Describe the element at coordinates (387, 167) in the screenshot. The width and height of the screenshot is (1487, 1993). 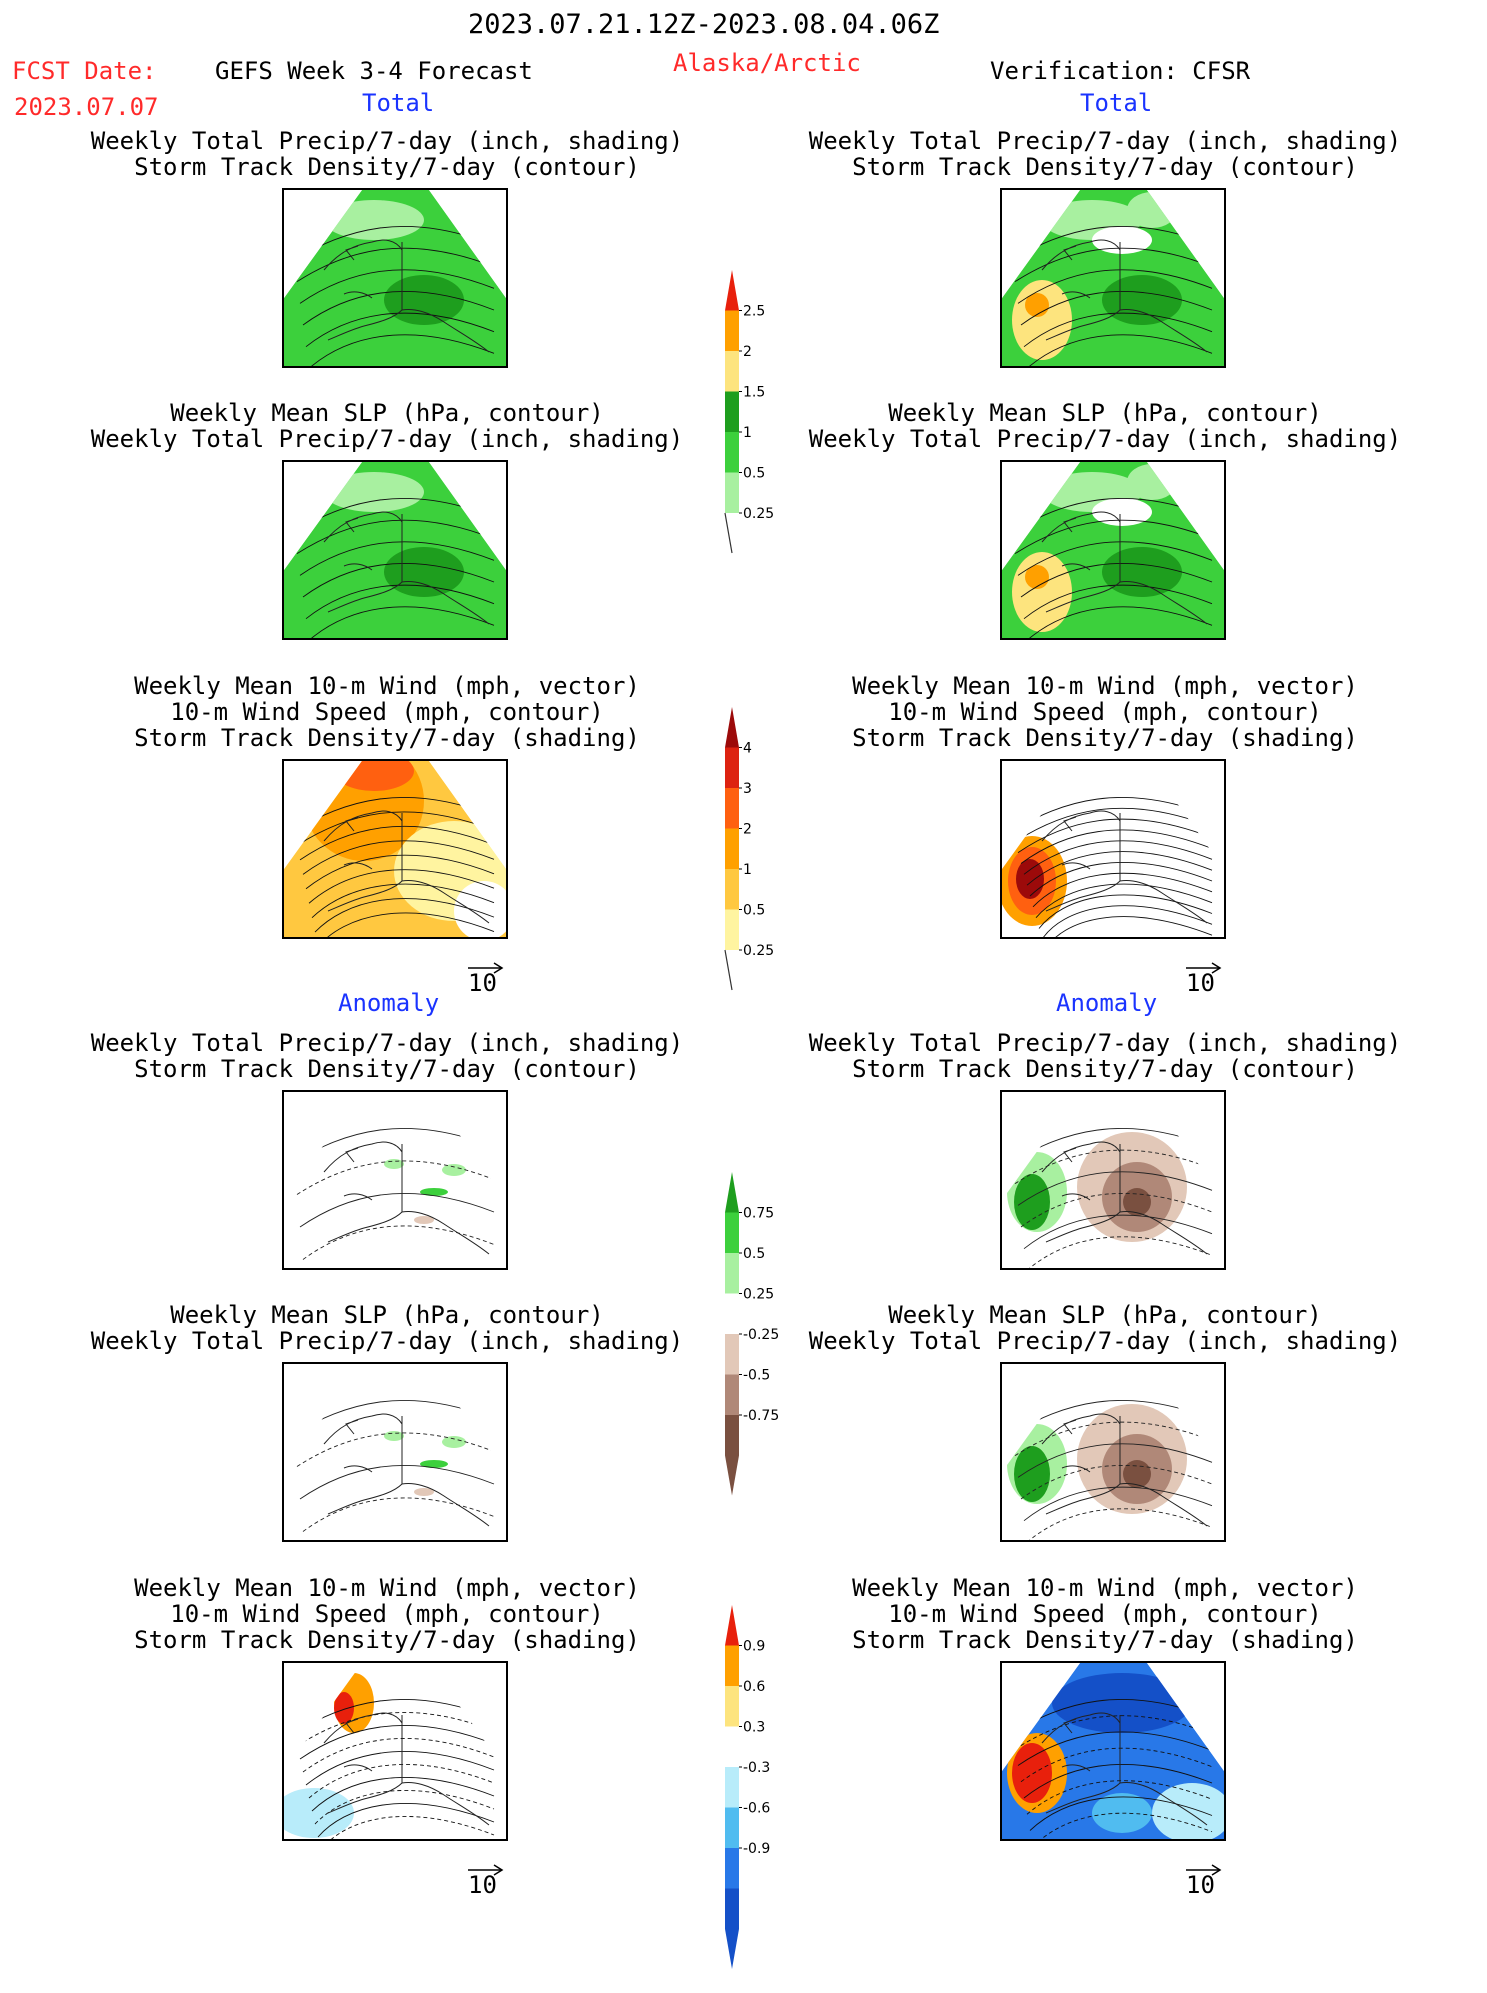
I see `title-l1-b: Storm Track Density/7-day (contour)` at that location.